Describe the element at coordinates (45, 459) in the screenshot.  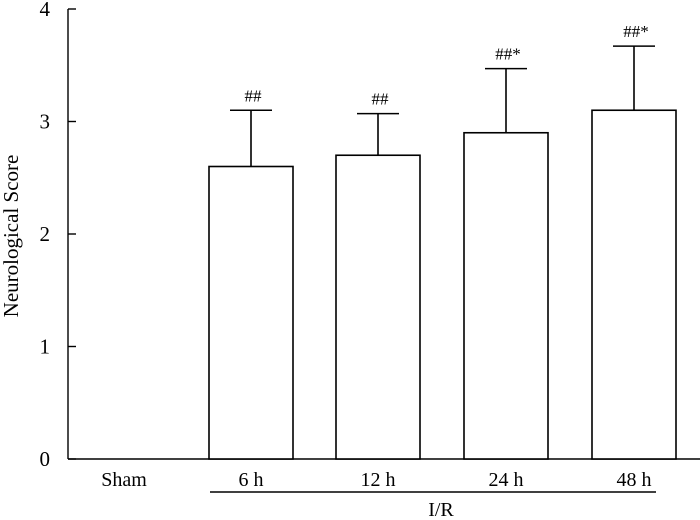
I see `y-tick-label: 0` at that location.